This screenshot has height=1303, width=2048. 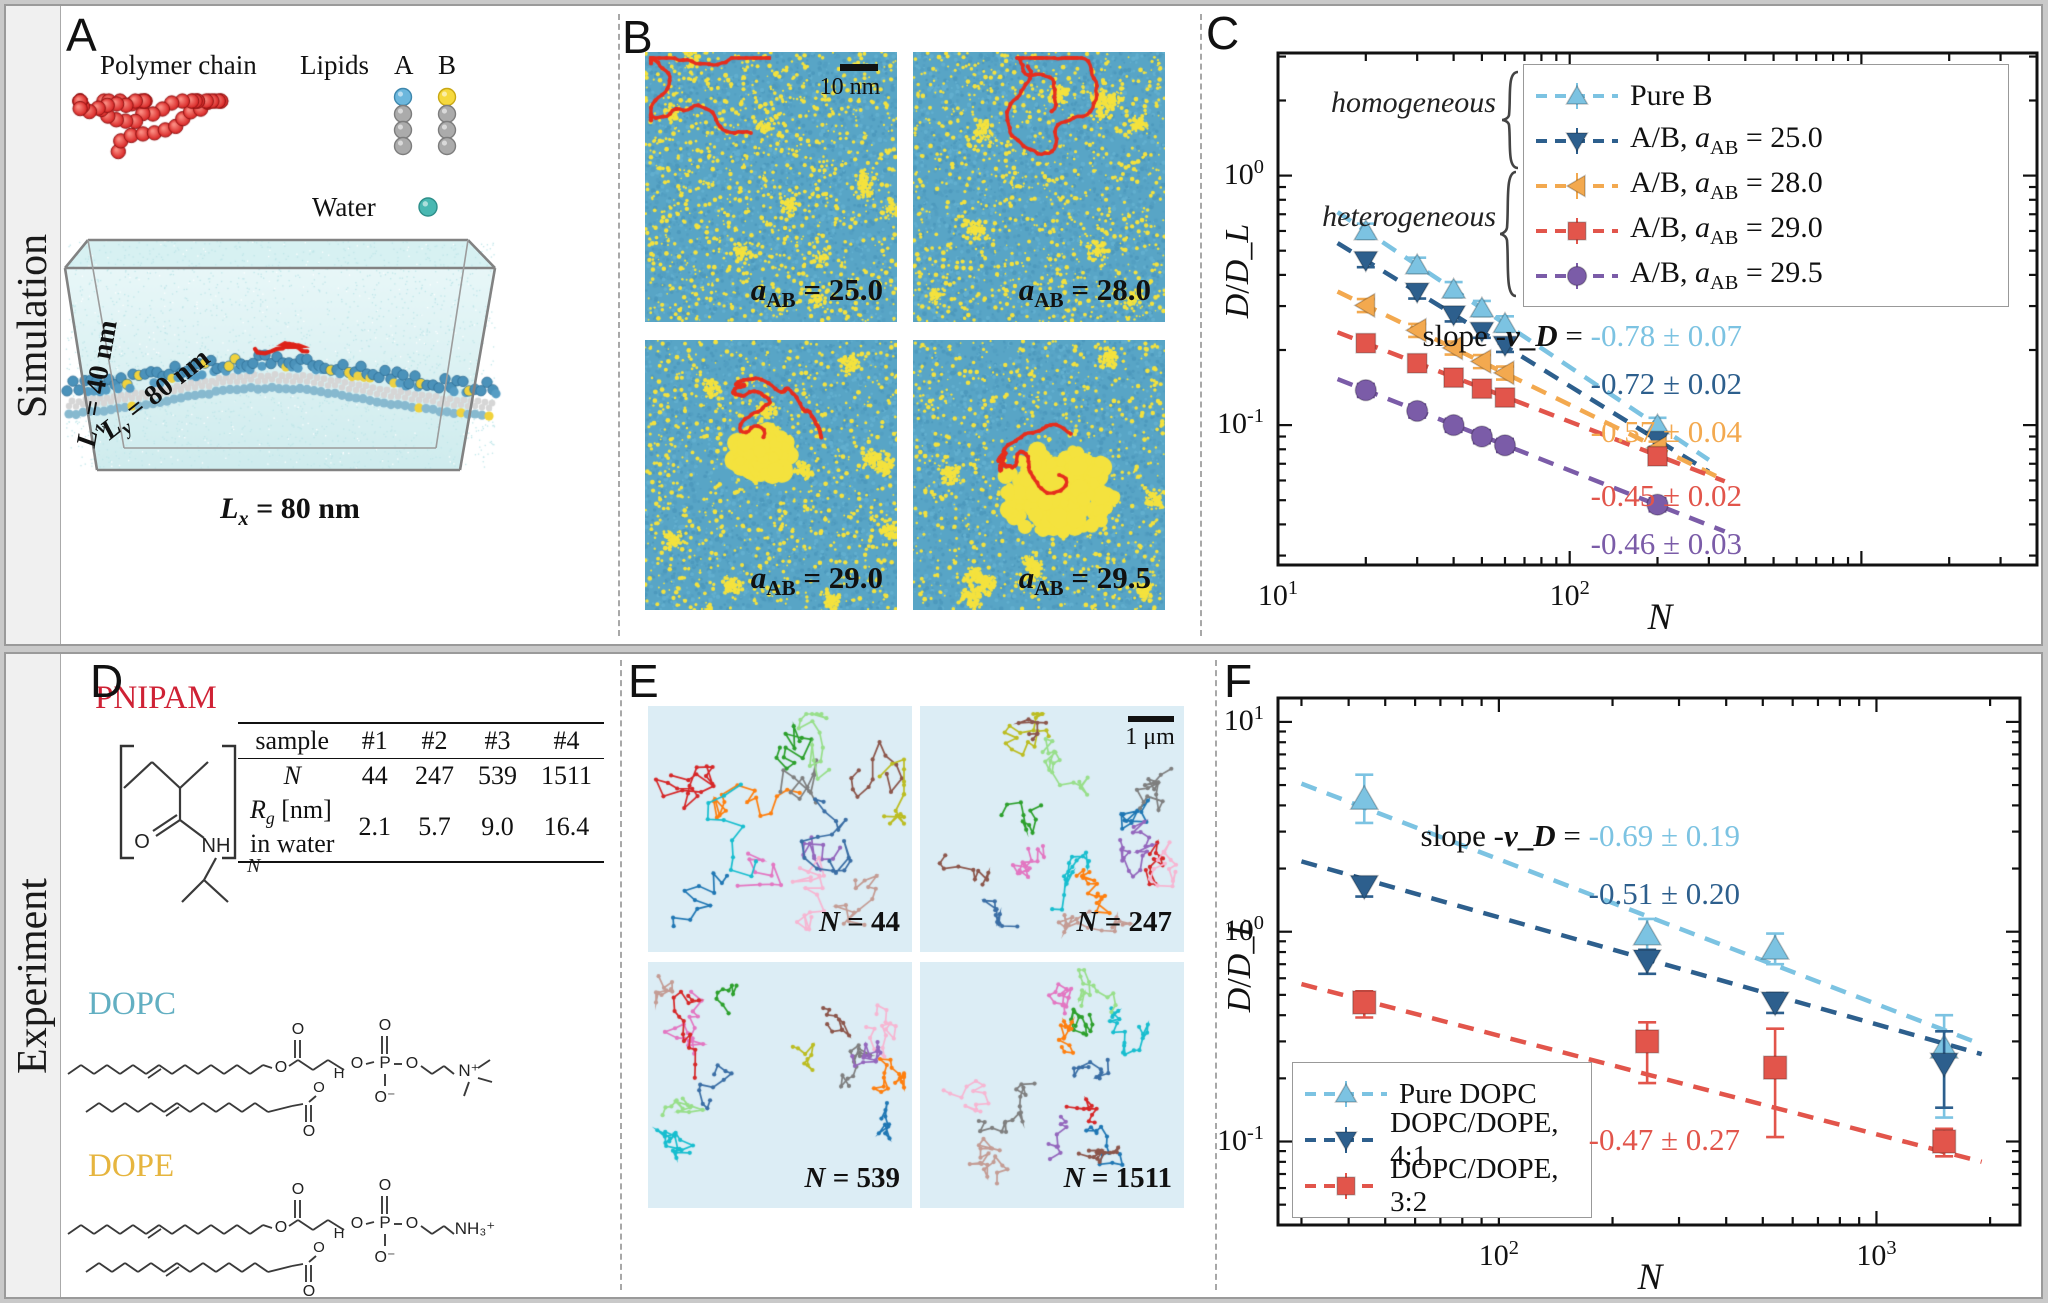 I want to click on table-header-3: #3, so click(x=497, y=740).